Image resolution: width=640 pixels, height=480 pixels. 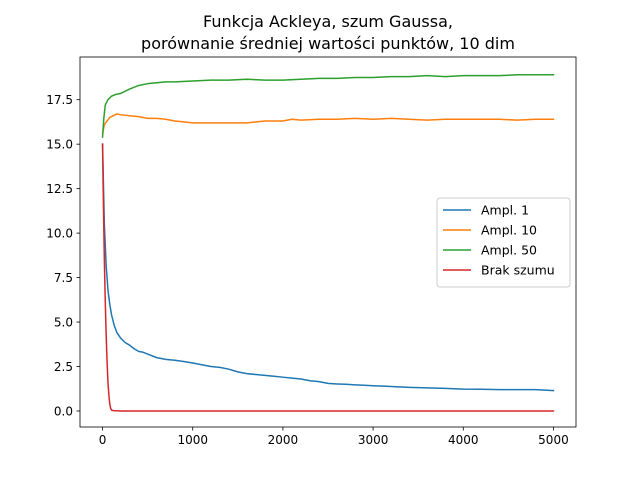 What do you see at coordinates (59, 100) in the screenshot?
I see `y-tick-label: 17.5` at bounding box center [59, 100].